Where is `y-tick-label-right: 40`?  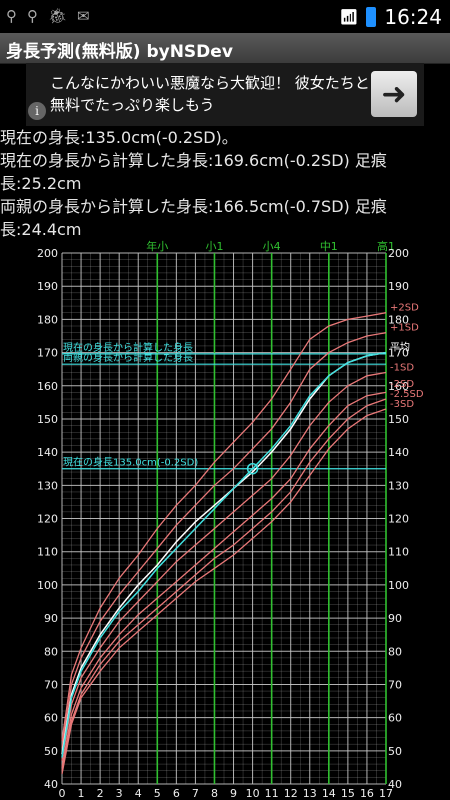 y-tick-label-right: 40 is located at coordinates (395, 784).